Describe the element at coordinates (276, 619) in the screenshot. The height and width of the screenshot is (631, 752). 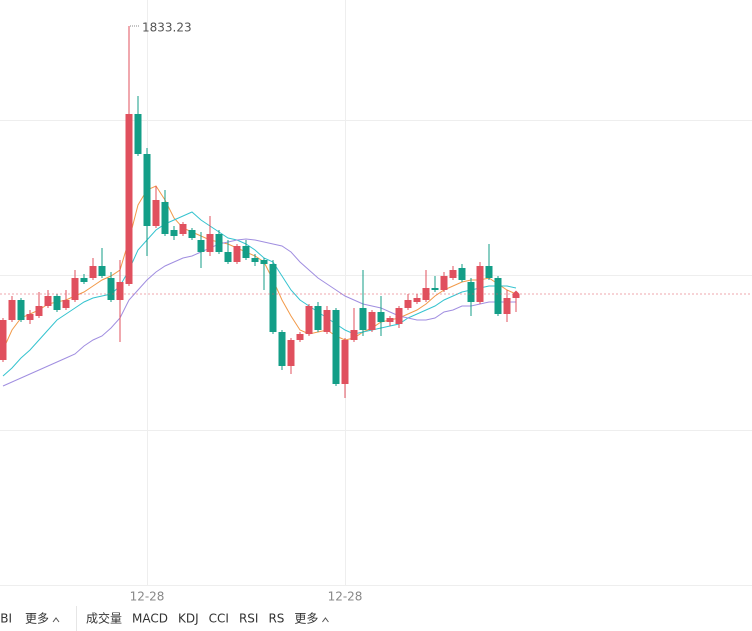
I see `indicator-button: RS` at that location.